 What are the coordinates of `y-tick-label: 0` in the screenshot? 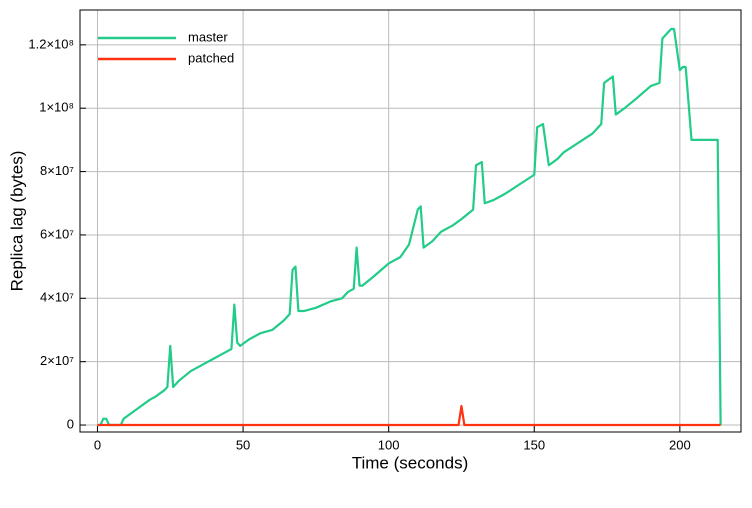 It's located at (70, 423).